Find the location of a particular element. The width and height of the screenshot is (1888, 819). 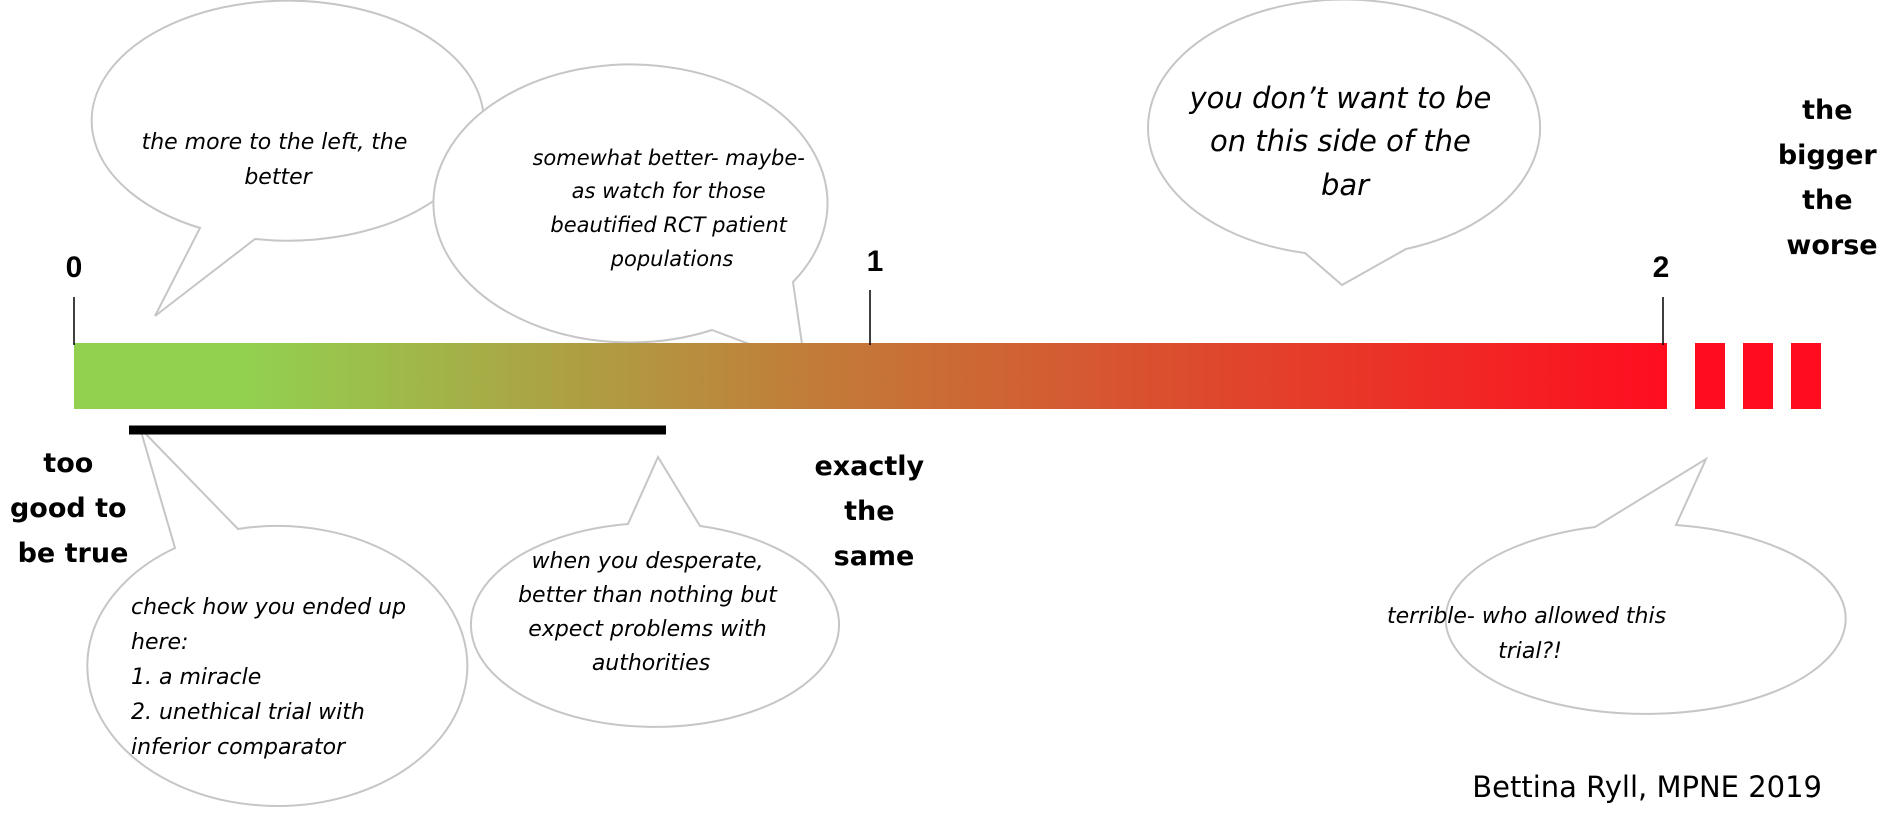

label-too-good: too good to be true is located at coordinates (73, 508).